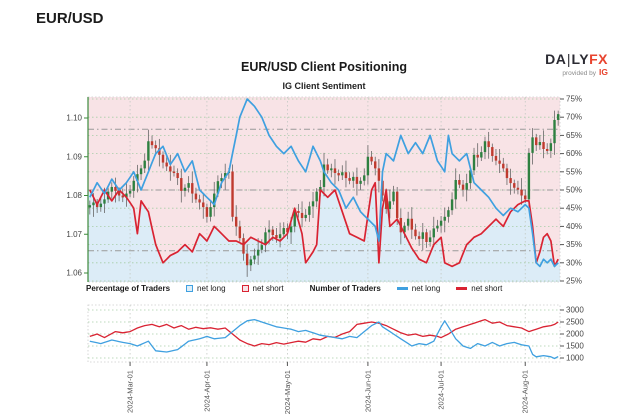  I want to click on net-short-line-icon, so click(462, 288).